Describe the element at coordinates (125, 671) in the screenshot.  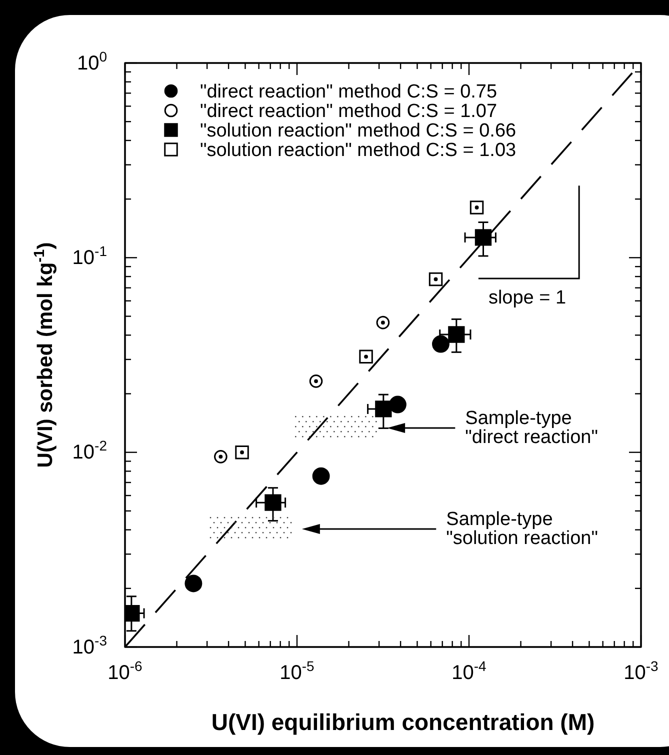
I see `x-tick-label: 10$^{-6}$` at that location.